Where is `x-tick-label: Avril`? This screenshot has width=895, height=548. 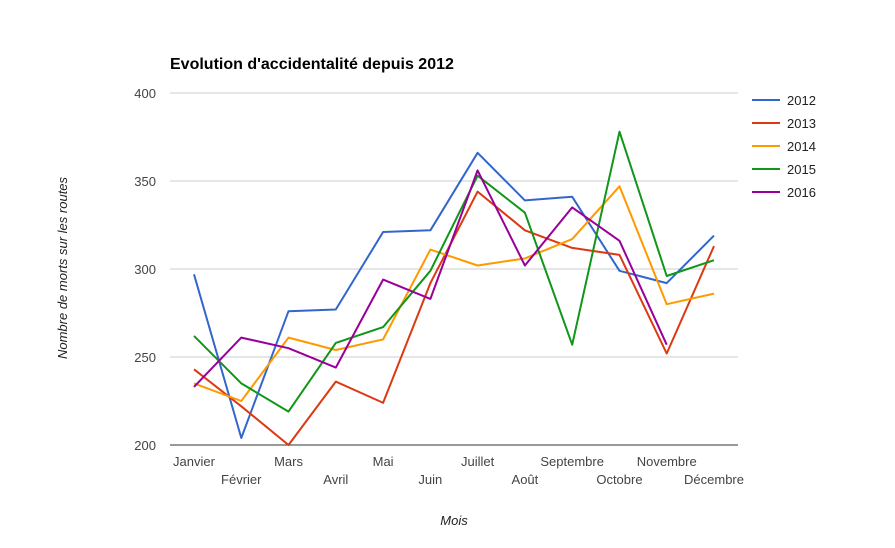
x-tick-label: Avril is located at coordinates (335, 479).